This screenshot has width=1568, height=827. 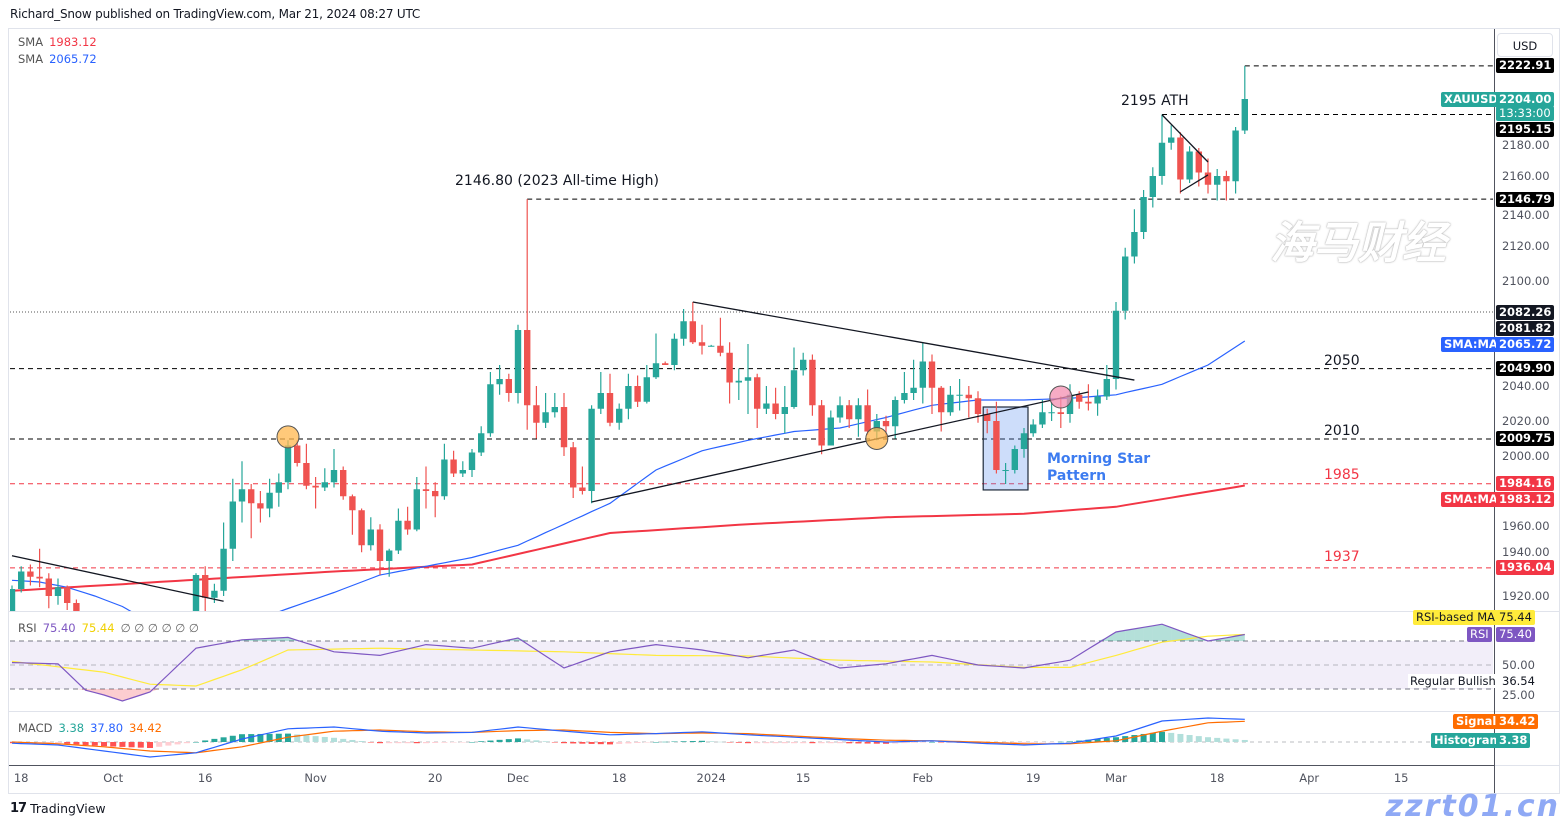 What do you see at coordinates (1526, 386) in the screenshot?
I see `price-tick-label: 2040.00` at bounding box center [1526, 386].